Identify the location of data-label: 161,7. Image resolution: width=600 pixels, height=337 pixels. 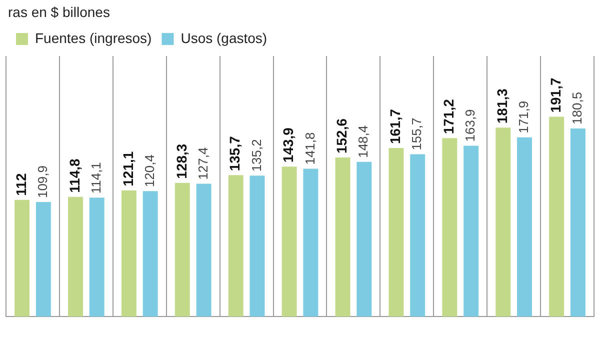
(395, 126).